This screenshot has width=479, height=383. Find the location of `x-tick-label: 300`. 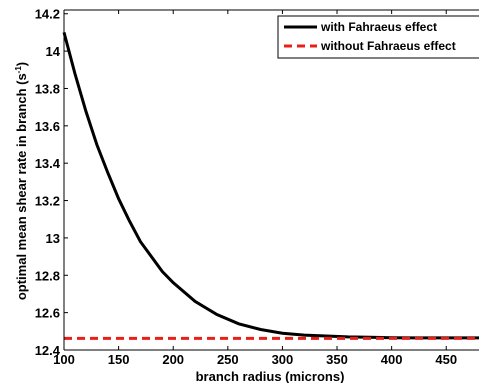

x-tick-label: 300 is located at coordinates (283, 359).